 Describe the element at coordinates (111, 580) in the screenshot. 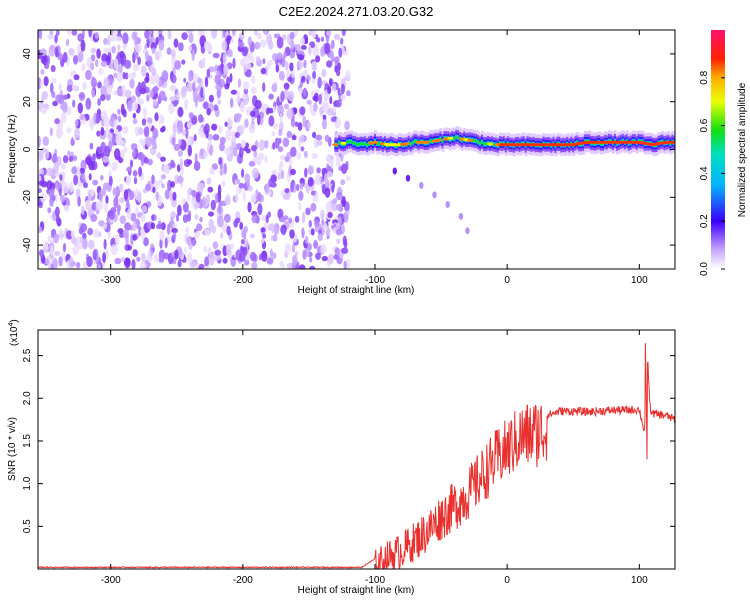

I see `snr-xtick-label: -300` at that location.